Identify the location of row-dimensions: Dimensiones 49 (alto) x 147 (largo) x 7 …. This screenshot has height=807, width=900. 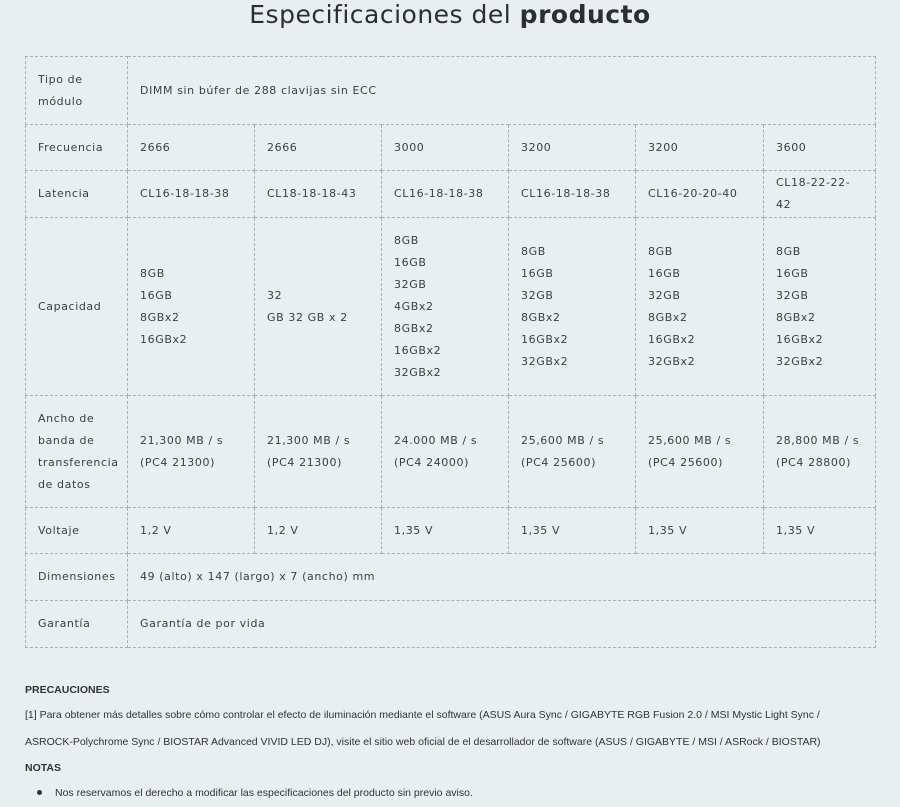
(451, 577).